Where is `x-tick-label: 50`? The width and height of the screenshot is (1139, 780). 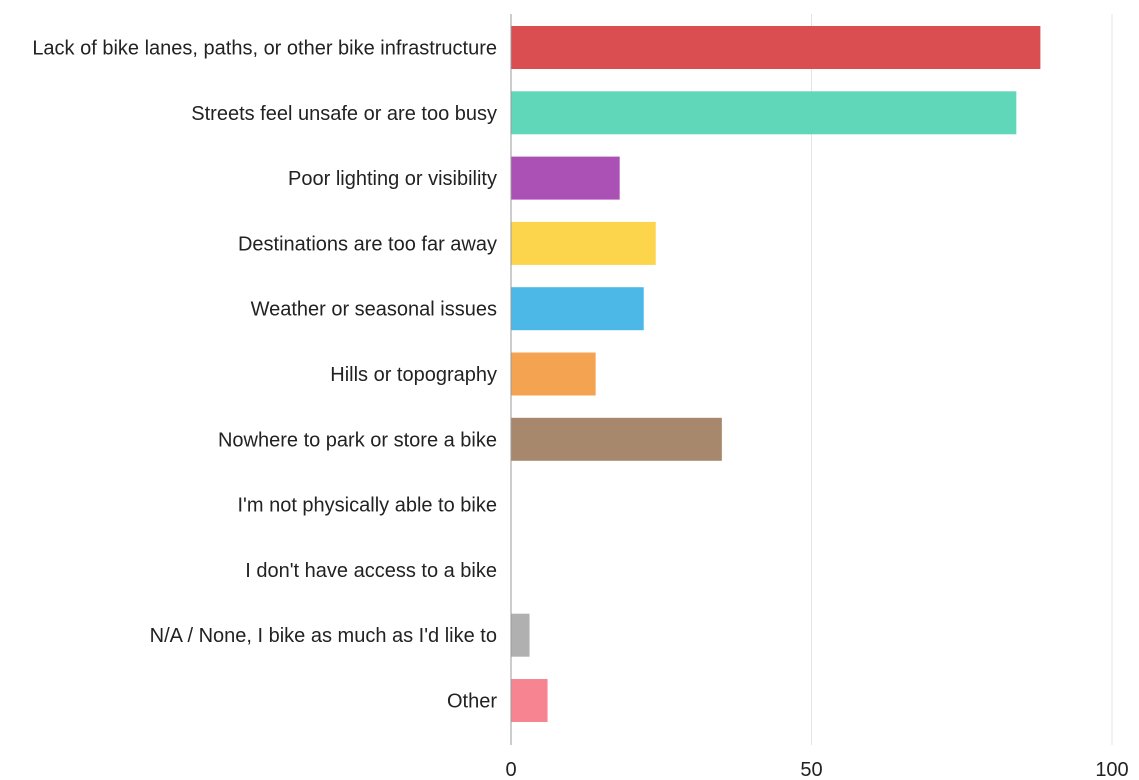
x-tick-label: 50 is located at coordinates (811, 769).